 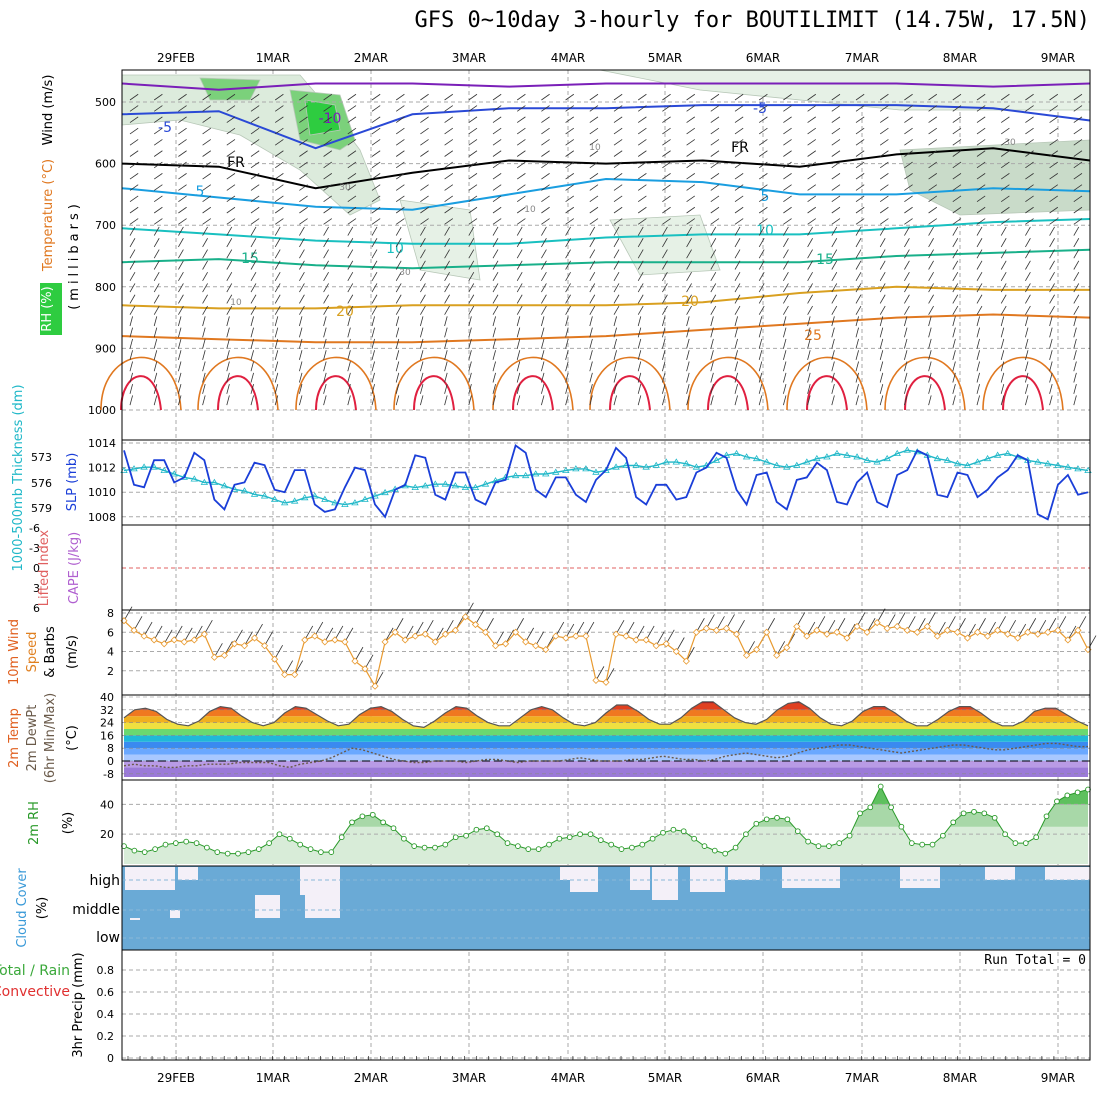 I want to click on temp-band-group, so click(x=606, y=739).